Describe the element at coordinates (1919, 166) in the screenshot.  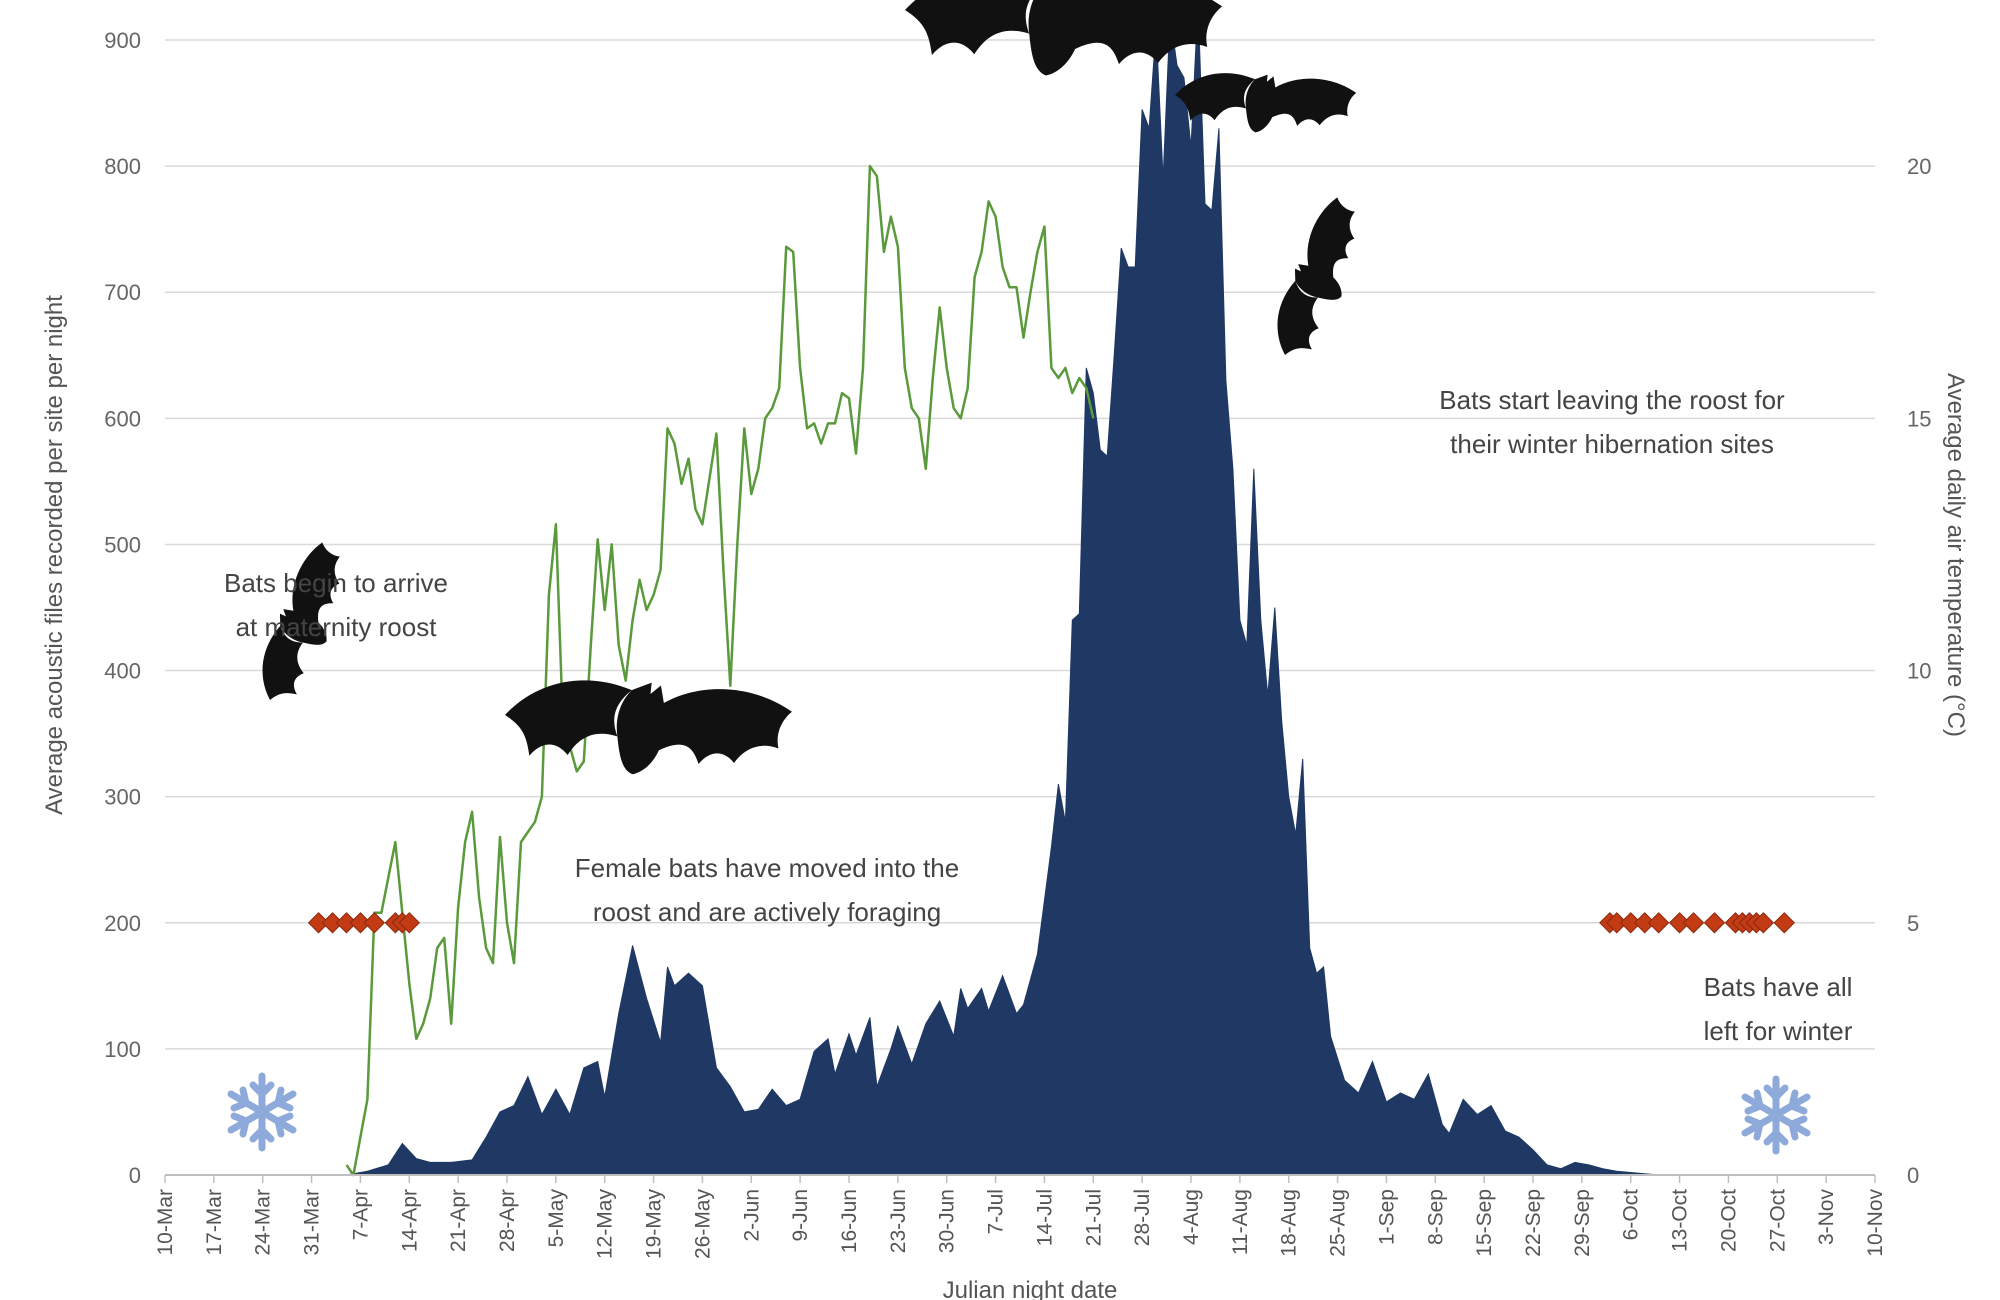
I see `y2-tick-label: 20` at that location.